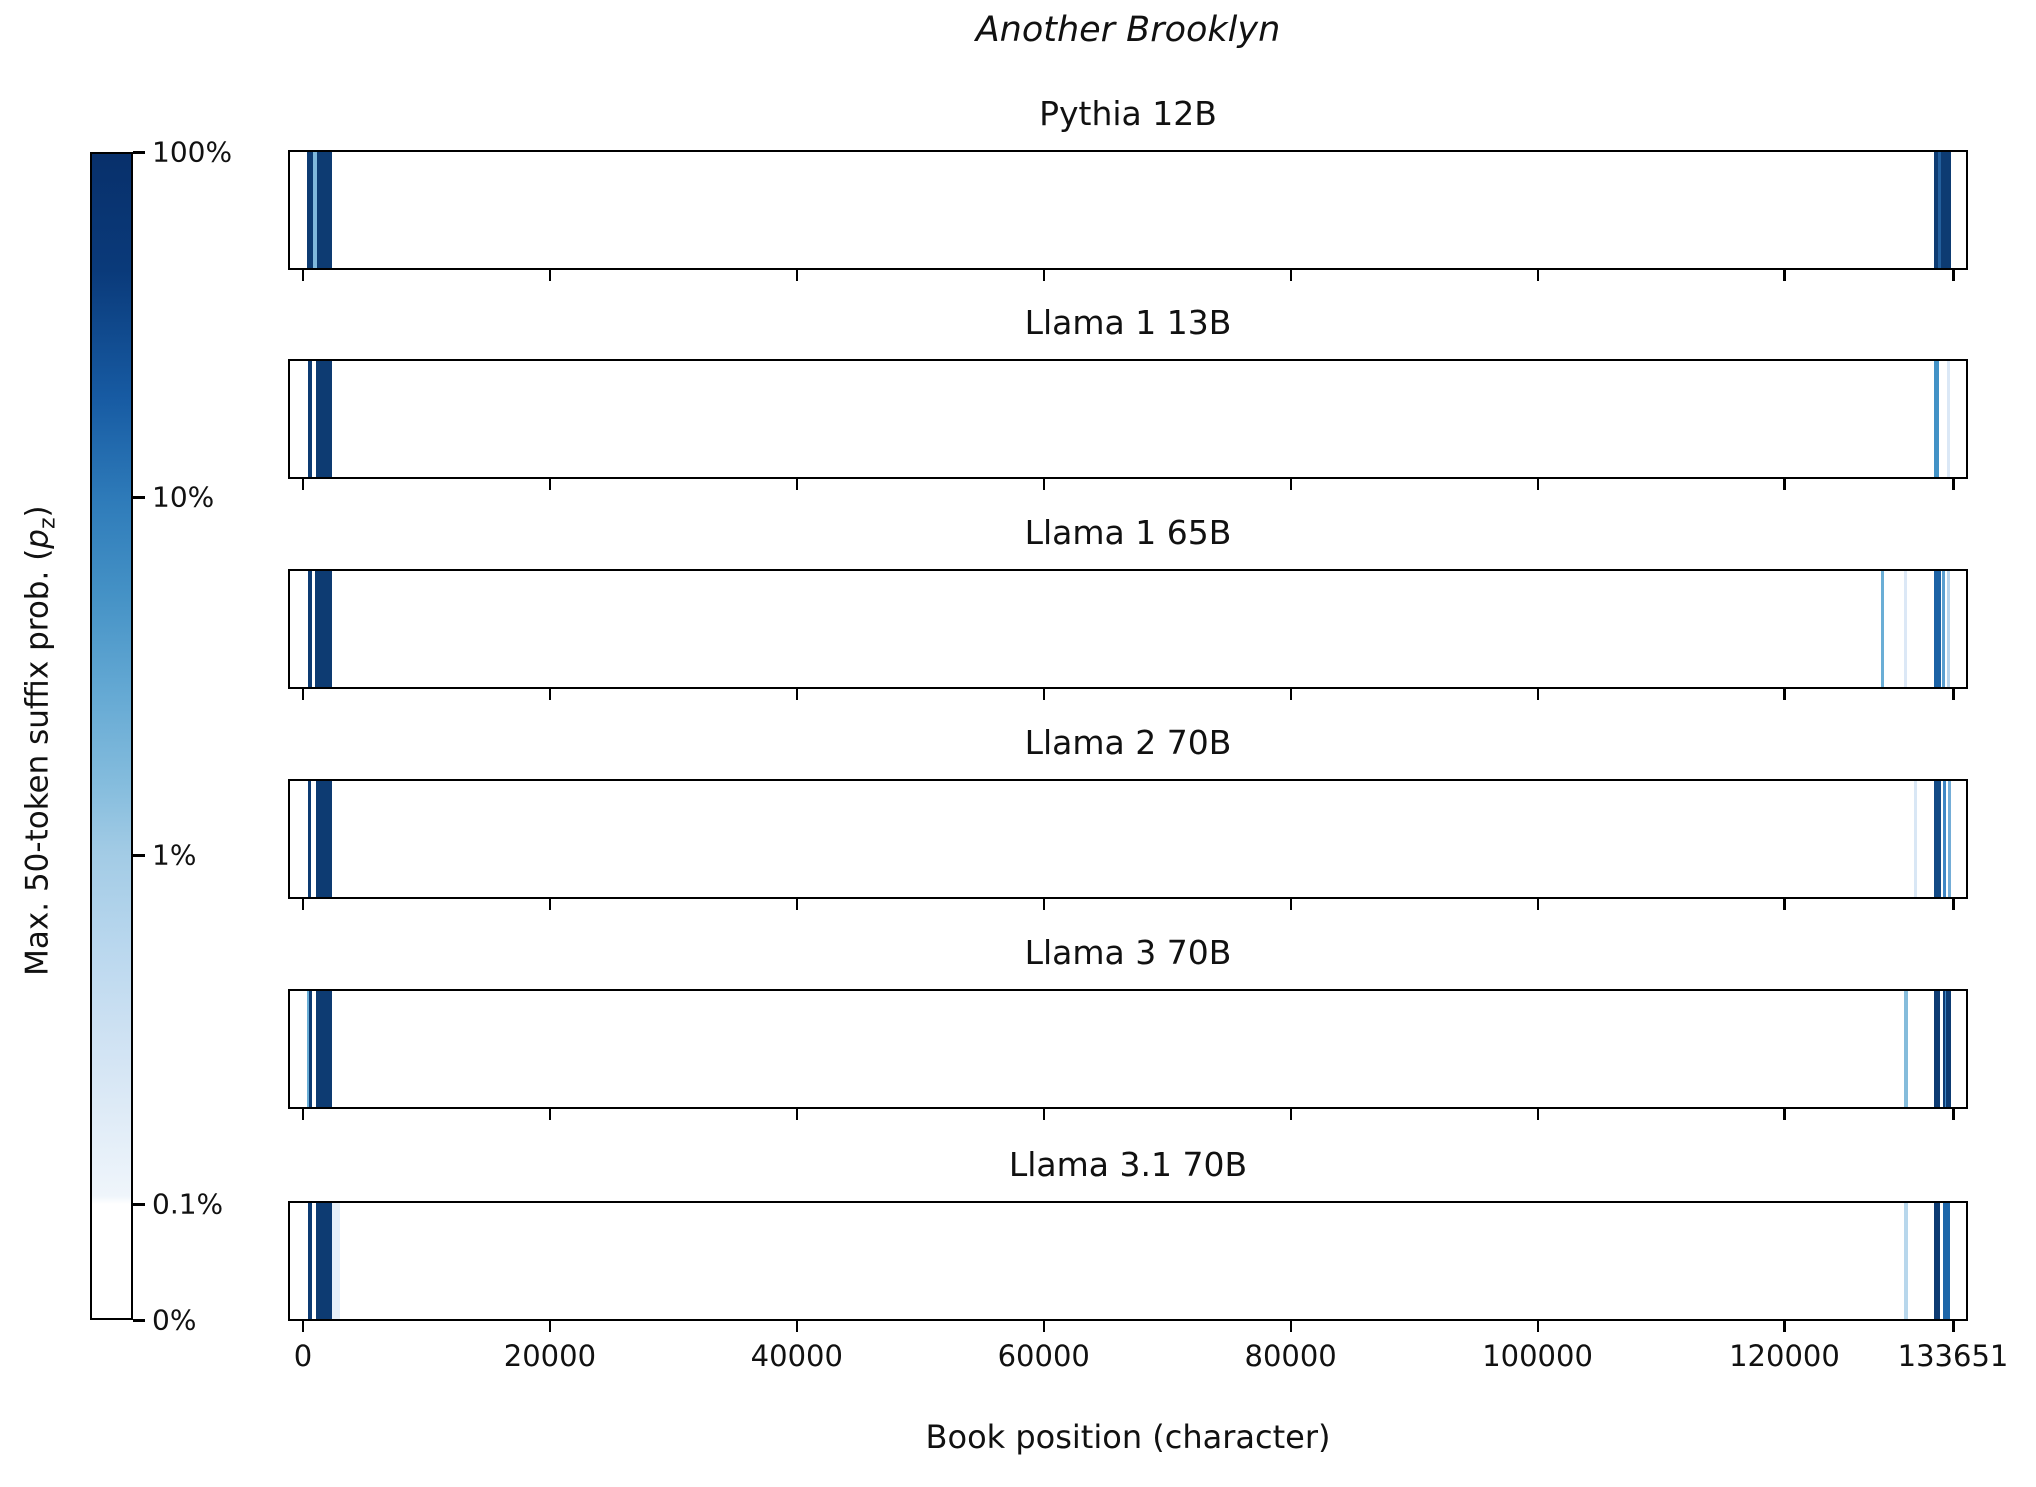 The width and height of the screenshot is (2036, 1487). What do you see at coordinates (37, 762) in the screenshot?
I see `y-axis-label-text: Max. 50-token suffix prob. (` at bounding box center [37, 762].